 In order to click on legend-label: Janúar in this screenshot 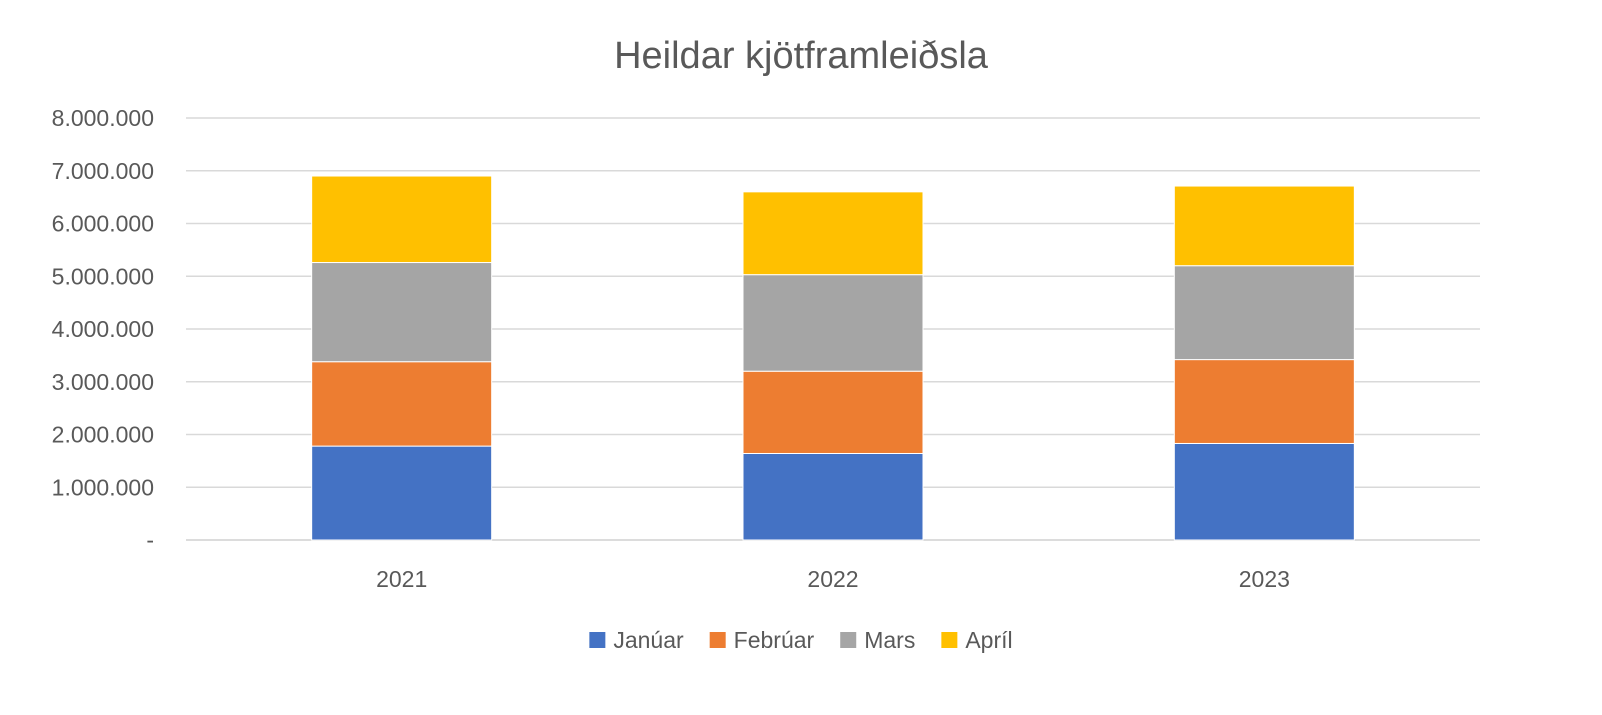, I will do `click(648, 640)`.